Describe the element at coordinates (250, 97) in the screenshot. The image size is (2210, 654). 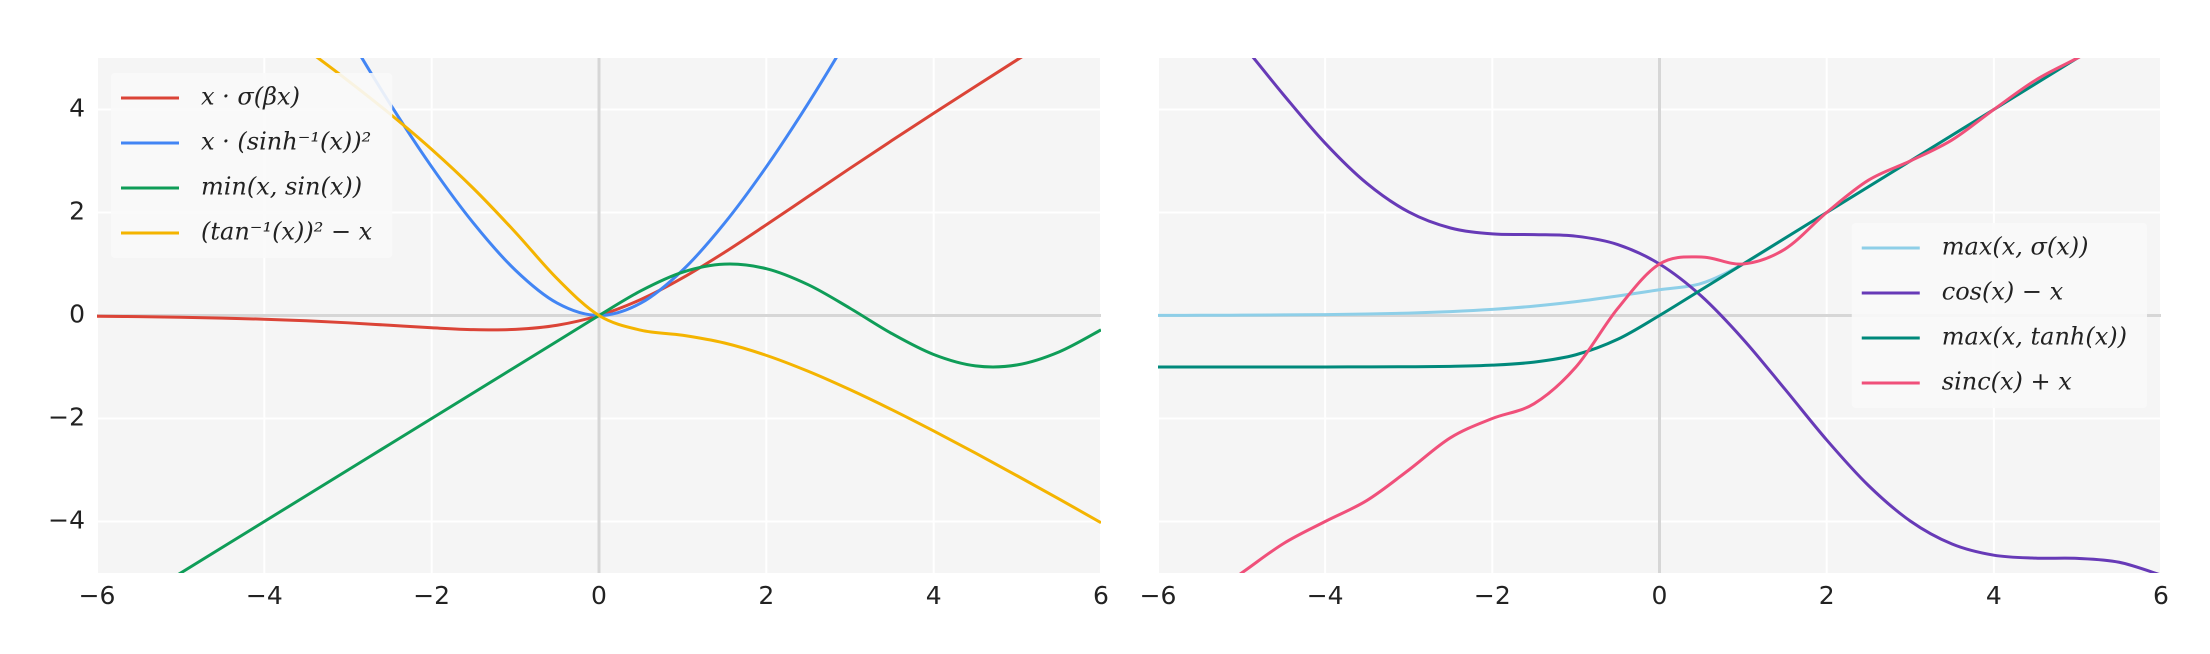
I see `legend-label: x · σ(βx)` at that location.